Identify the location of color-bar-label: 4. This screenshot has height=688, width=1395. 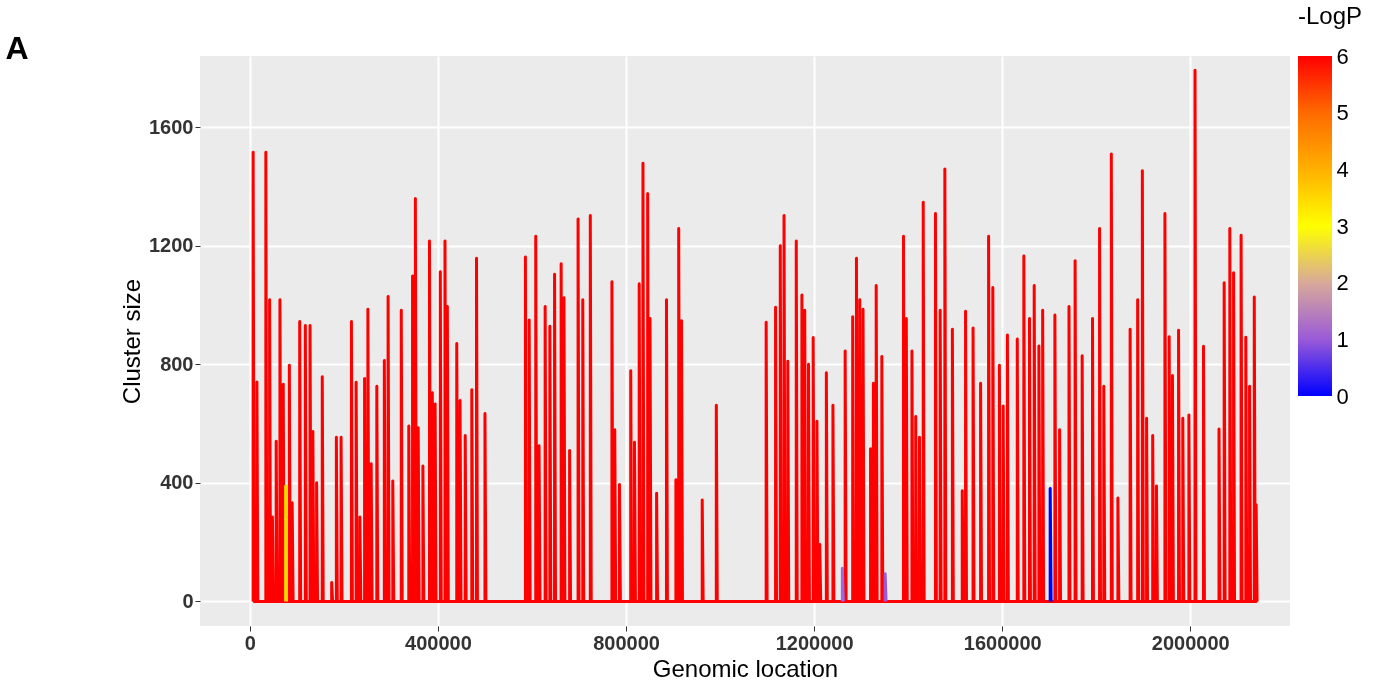
(1342, 169).